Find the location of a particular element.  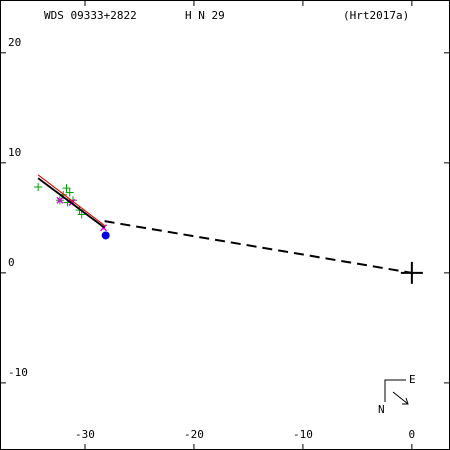

compass-east: E is located at coordinates (412, 379).